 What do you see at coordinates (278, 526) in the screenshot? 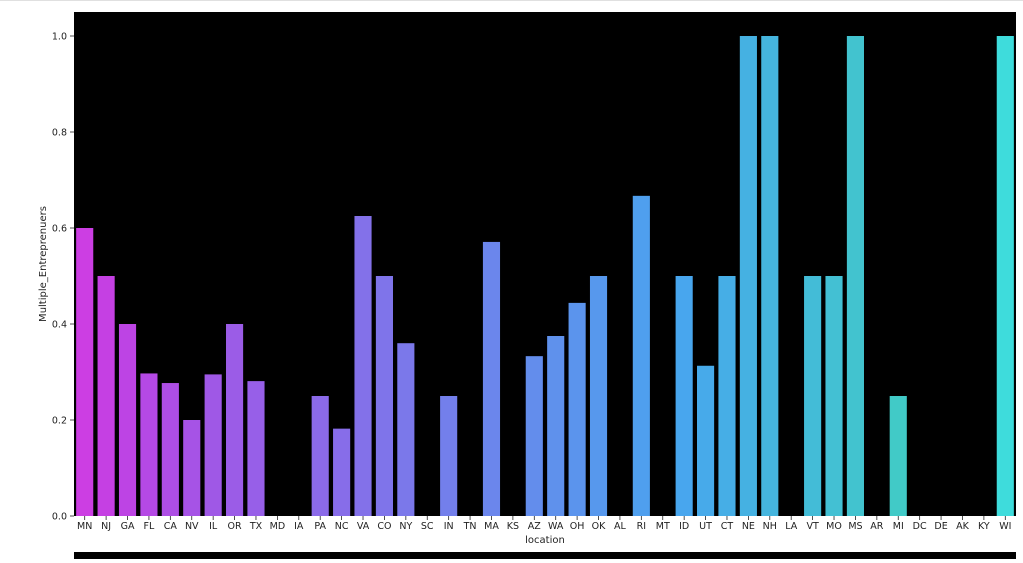
I see `x-tick-label: MD` at bounding box center [278, 526].